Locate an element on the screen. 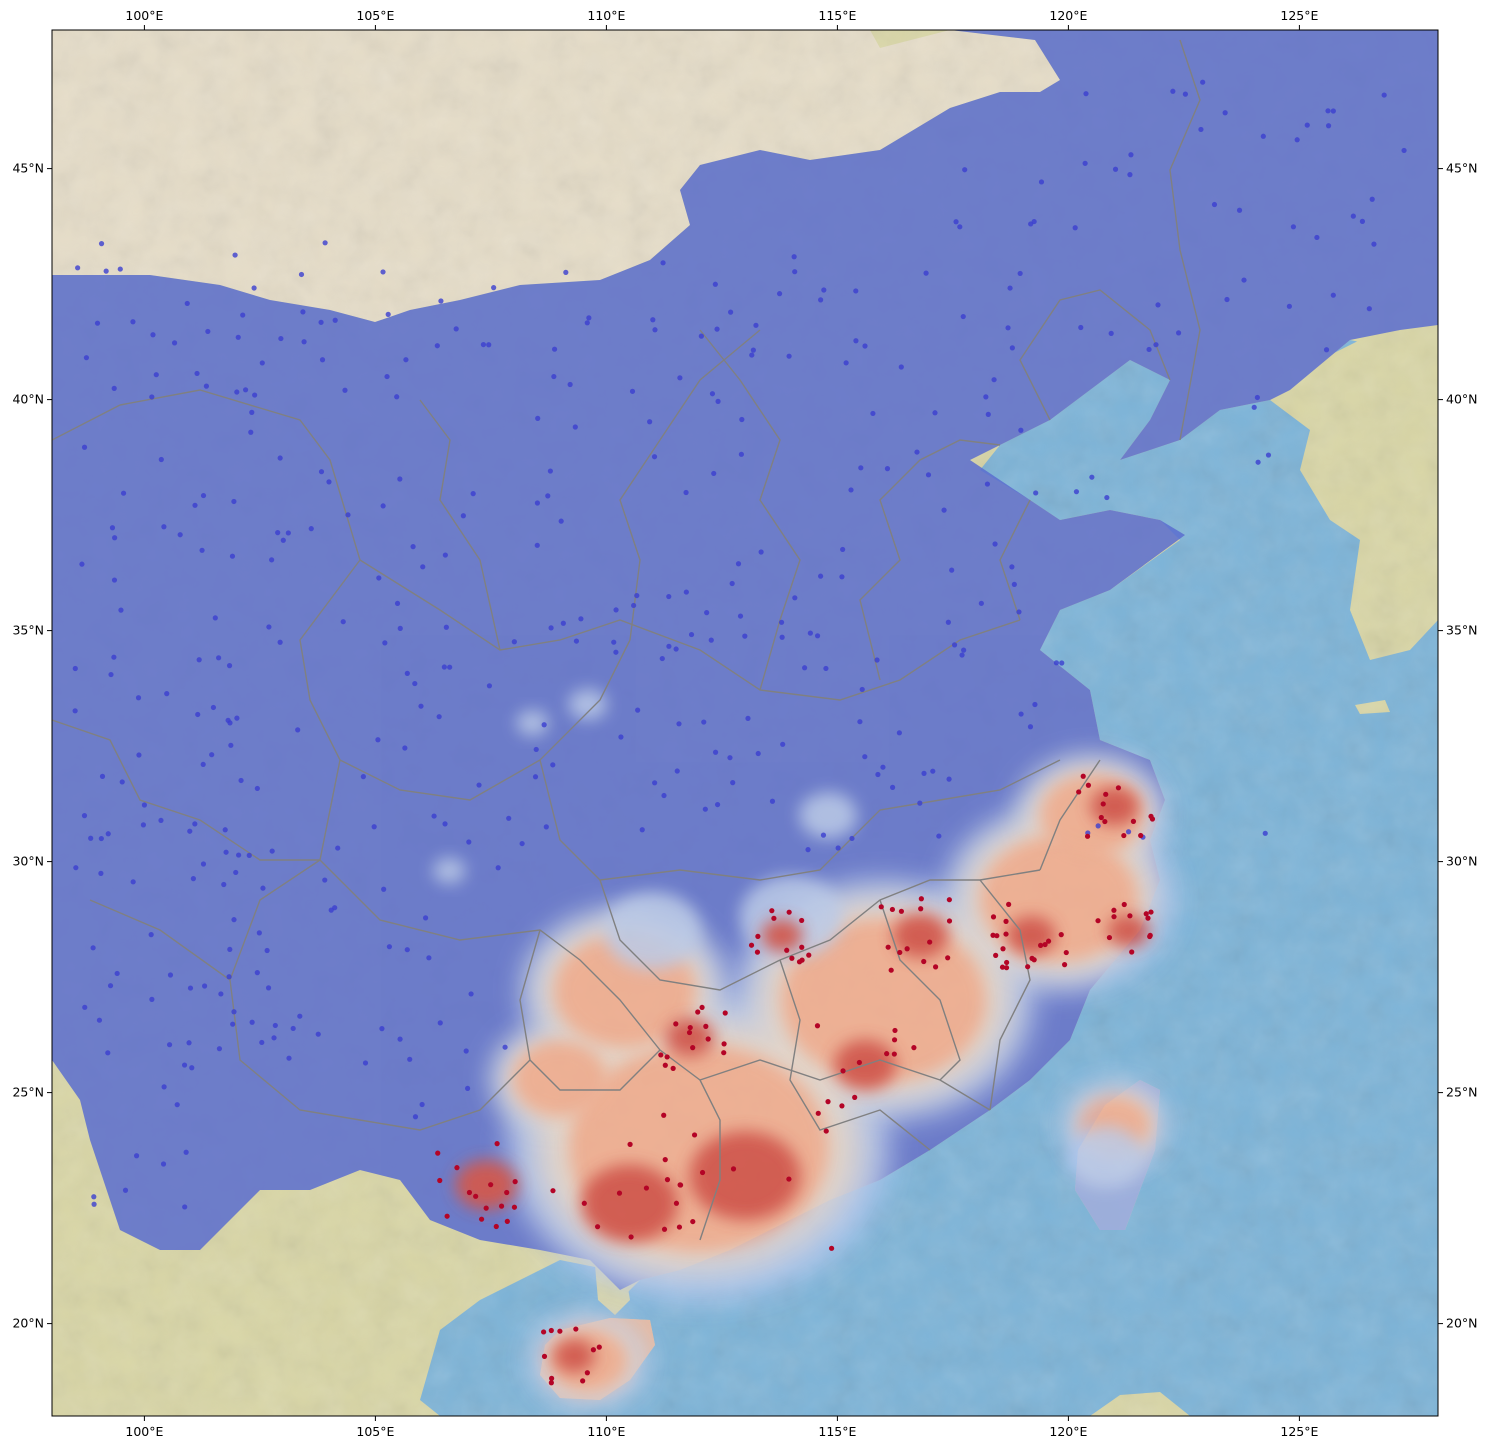  lon-tick-label-bottom: 115°E is located at coordinates (837, 1431).